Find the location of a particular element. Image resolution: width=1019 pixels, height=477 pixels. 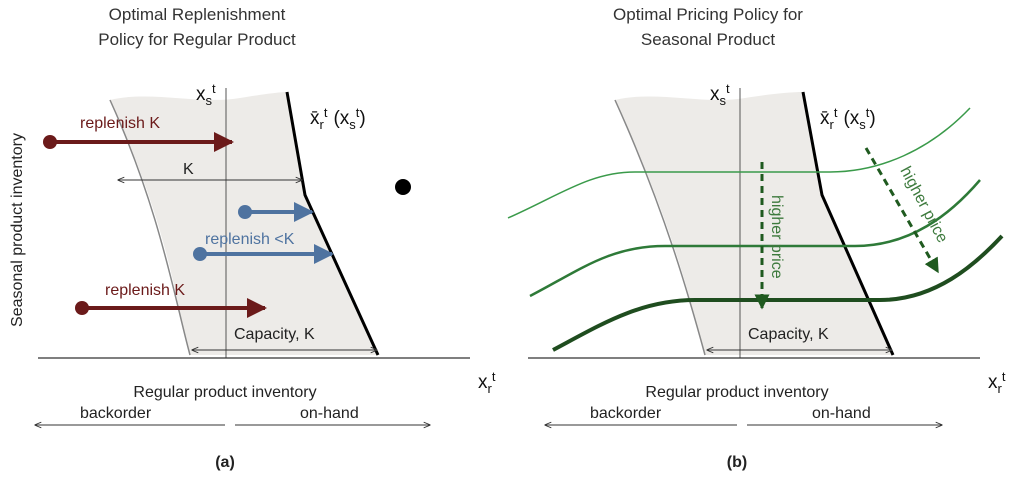

panel-label: (a) is located at coordinates (225, 462).